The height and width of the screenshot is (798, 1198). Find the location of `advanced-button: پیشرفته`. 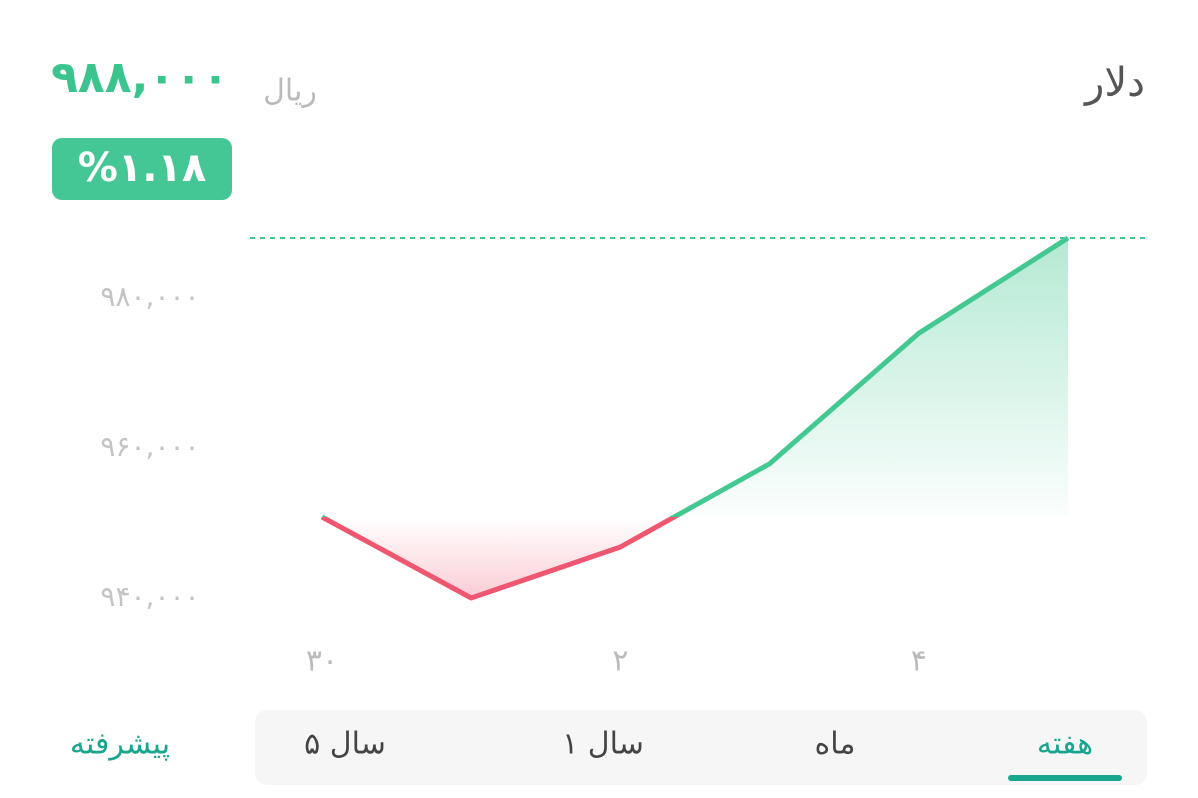

advanced-button: پیشرفته is located at coordinates (120, 744).